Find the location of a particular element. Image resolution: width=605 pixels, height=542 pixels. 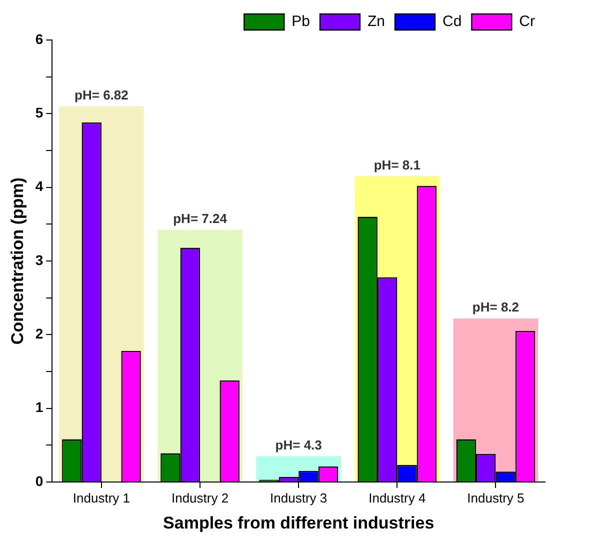

y-tick-label: 5 is located at coordinates (39, 112).